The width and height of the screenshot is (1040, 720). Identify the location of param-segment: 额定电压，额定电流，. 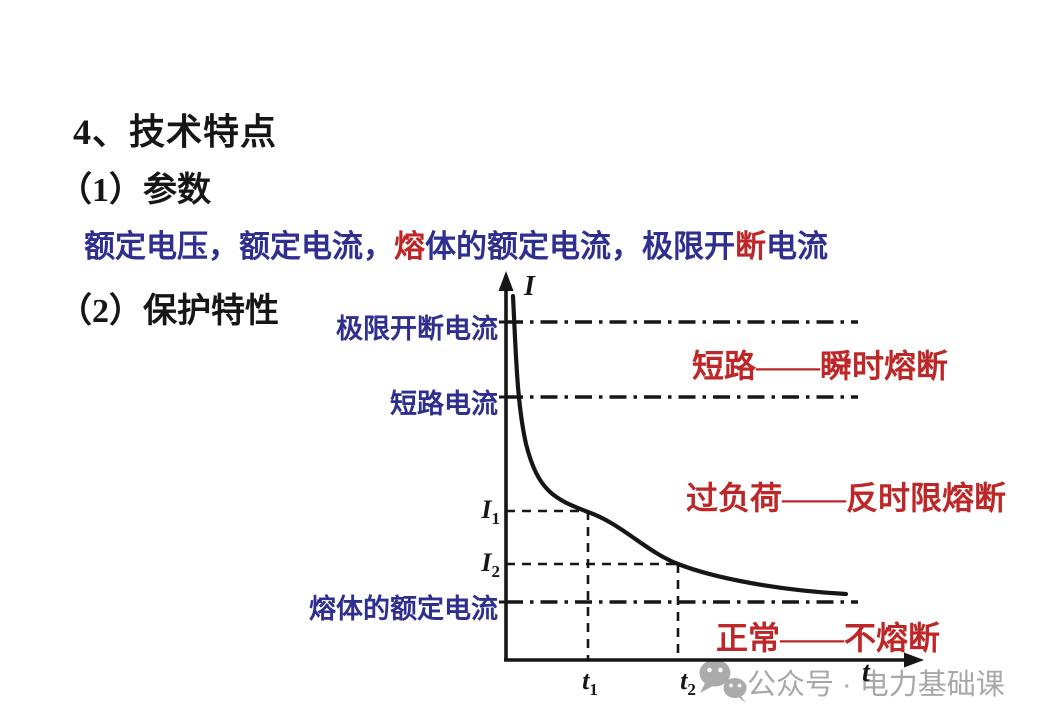
(239, 246).